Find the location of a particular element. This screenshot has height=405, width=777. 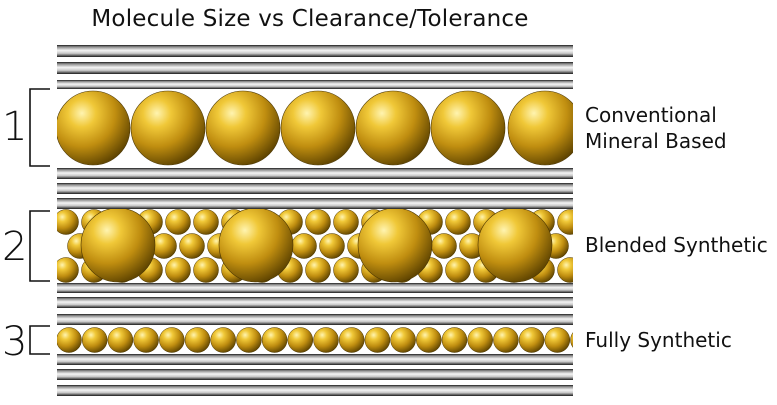

row-1-molecules is located at coordinates (315, 128).